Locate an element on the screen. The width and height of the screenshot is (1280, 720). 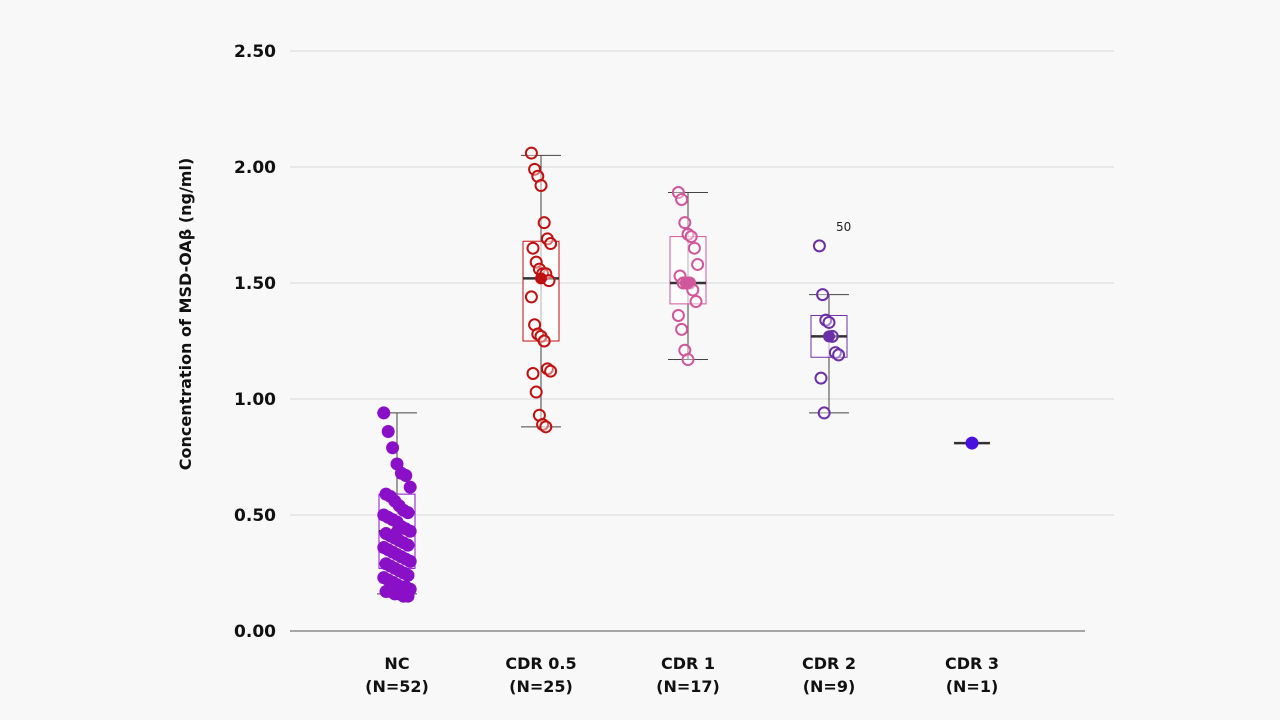
category-n-label: (N=9) is located at coordinates (829, 686).